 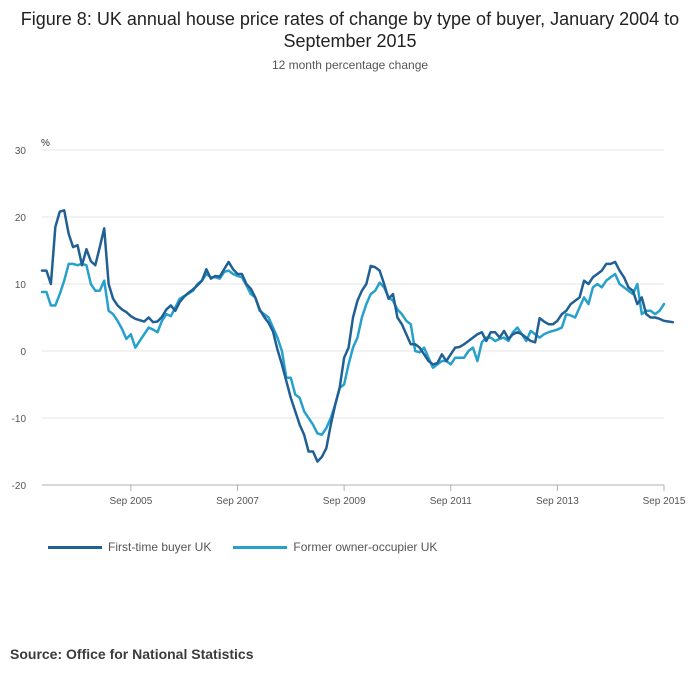 I want to click on y-axis-unit-label: %, so click(x=45, y=143).